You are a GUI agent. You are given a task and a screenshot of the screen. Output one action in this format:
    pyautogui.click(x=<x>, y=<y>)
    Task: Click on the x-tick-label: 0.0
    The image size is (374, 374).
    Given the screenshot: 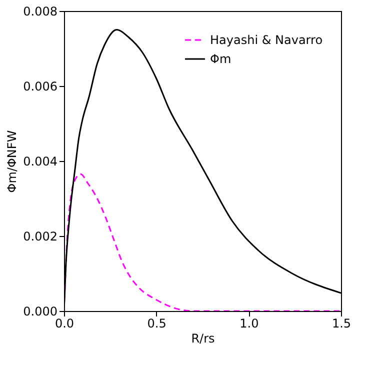 What is the action you would take?
    pyautogui.click(x=64, y=323)
    